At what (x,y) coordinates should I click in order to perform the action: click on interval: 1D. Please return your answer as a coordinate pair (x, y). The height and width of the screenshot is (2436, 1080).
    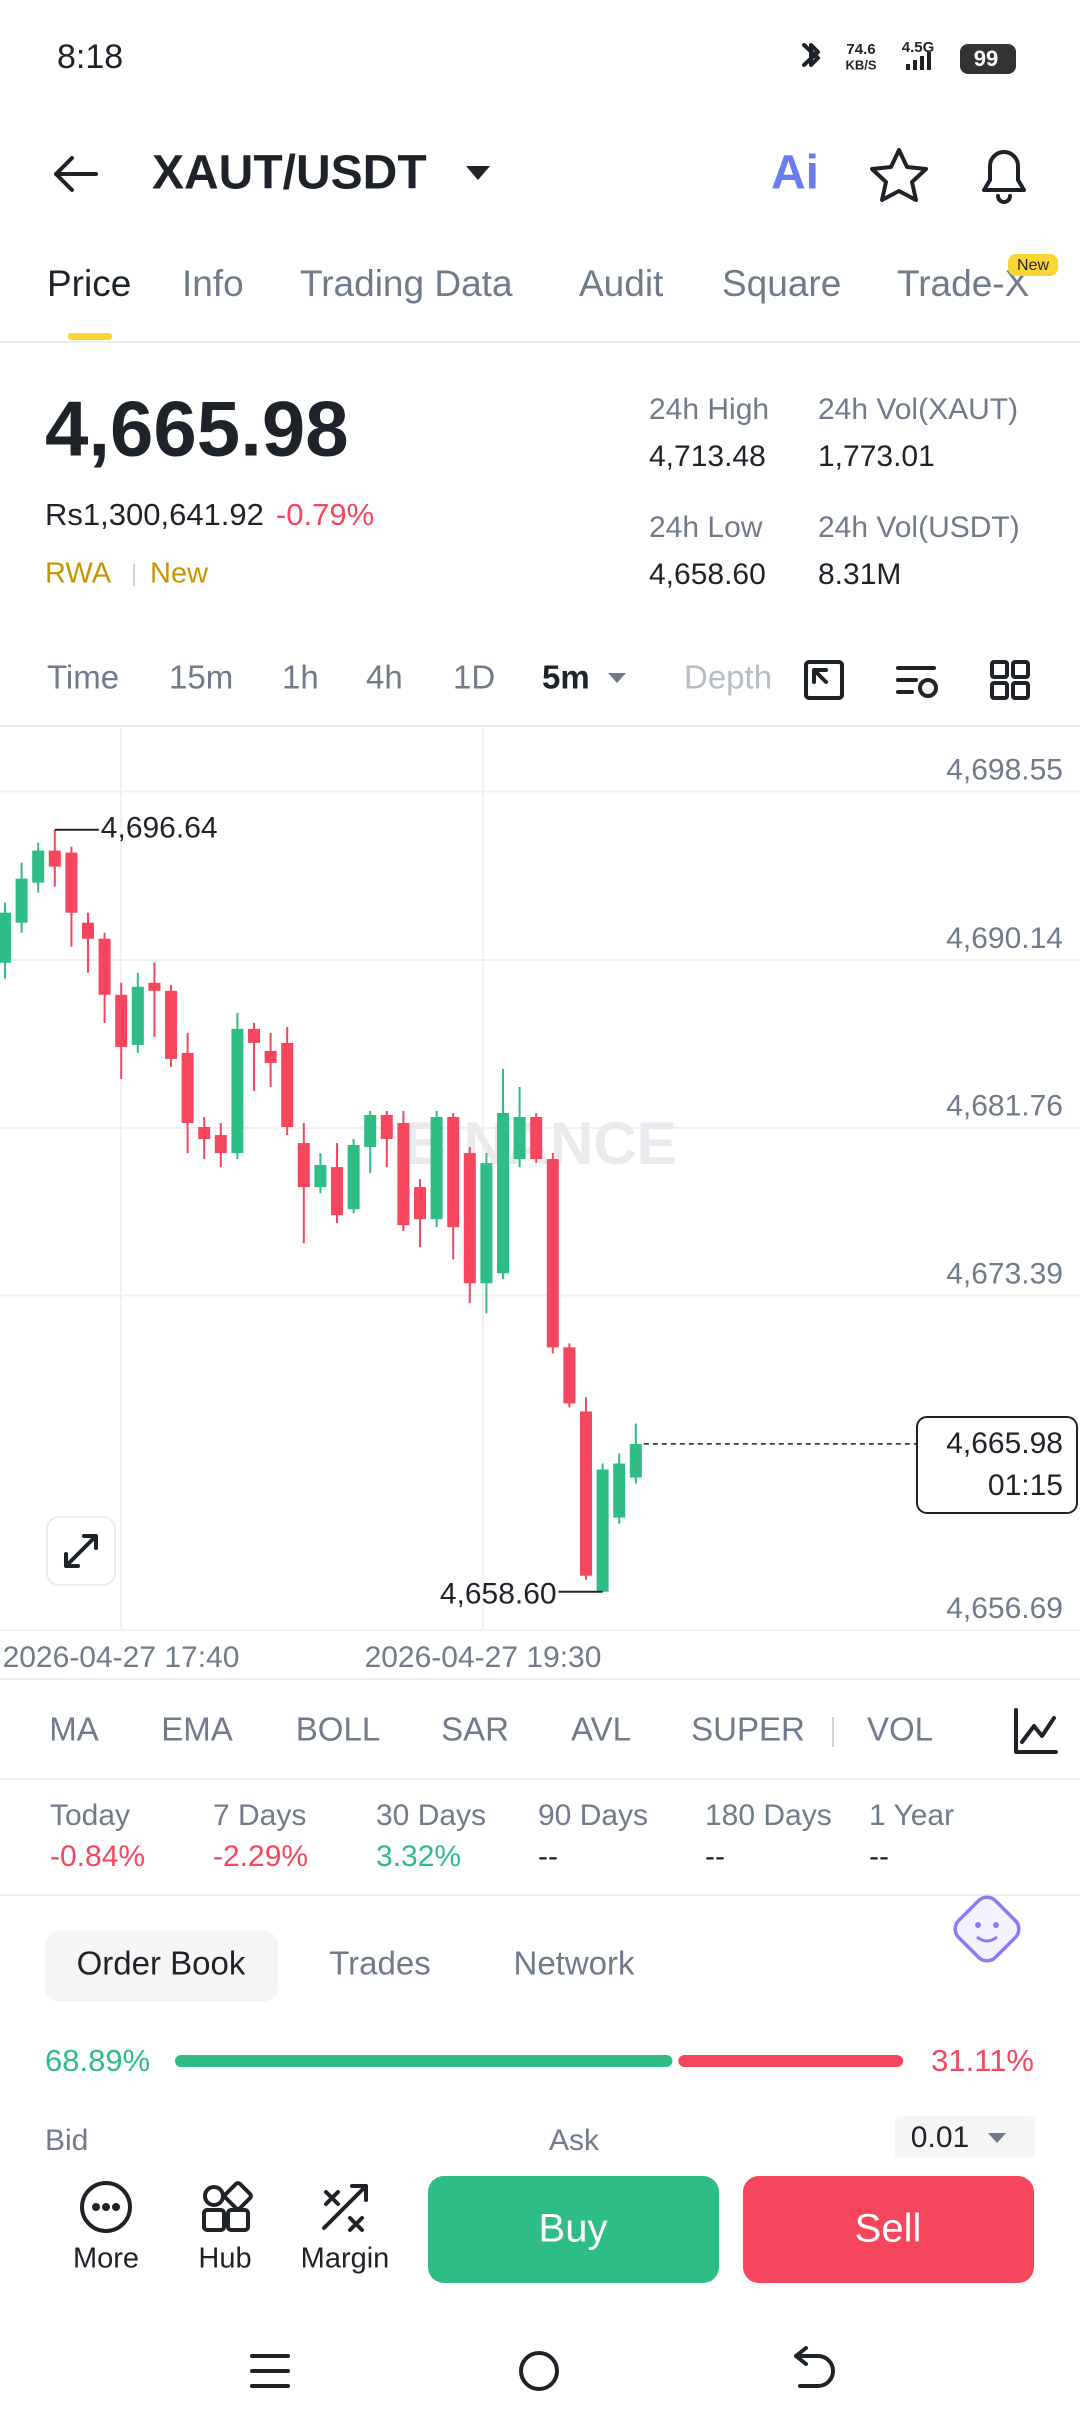
    Looking at the image, I should click on (474, 677).